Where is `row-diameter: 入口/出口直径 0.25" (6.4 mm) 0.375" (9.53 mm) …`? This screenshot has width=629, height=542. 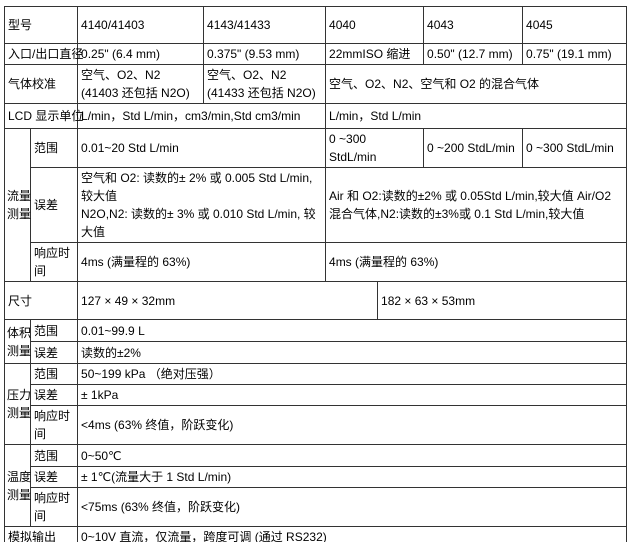
row-diameter: 入口/出口直径 0.25" (6.4 mm) 0.375" (9.53 mm) … is located at coordinates (315, 54).